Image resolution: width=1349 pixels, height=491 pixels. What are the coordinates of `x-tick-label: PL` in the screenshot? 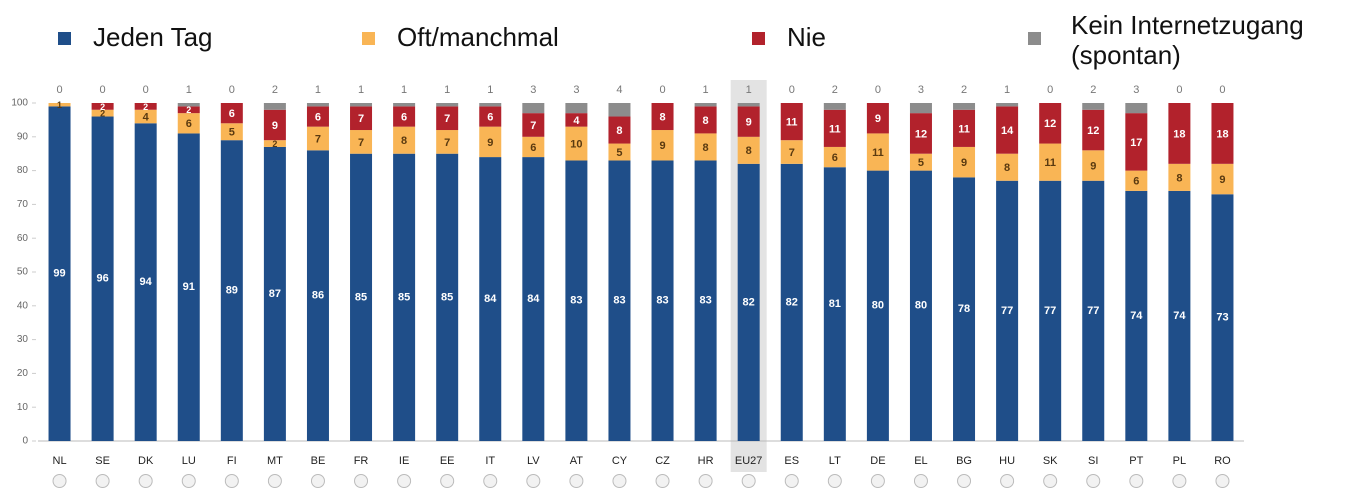 It's located at (1179, 461).